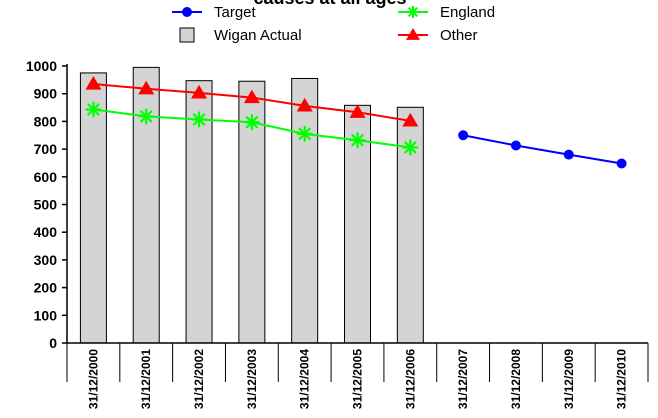 The image size is (658, 418). I want to click on y-tick-label: 900, so click(46, 94).